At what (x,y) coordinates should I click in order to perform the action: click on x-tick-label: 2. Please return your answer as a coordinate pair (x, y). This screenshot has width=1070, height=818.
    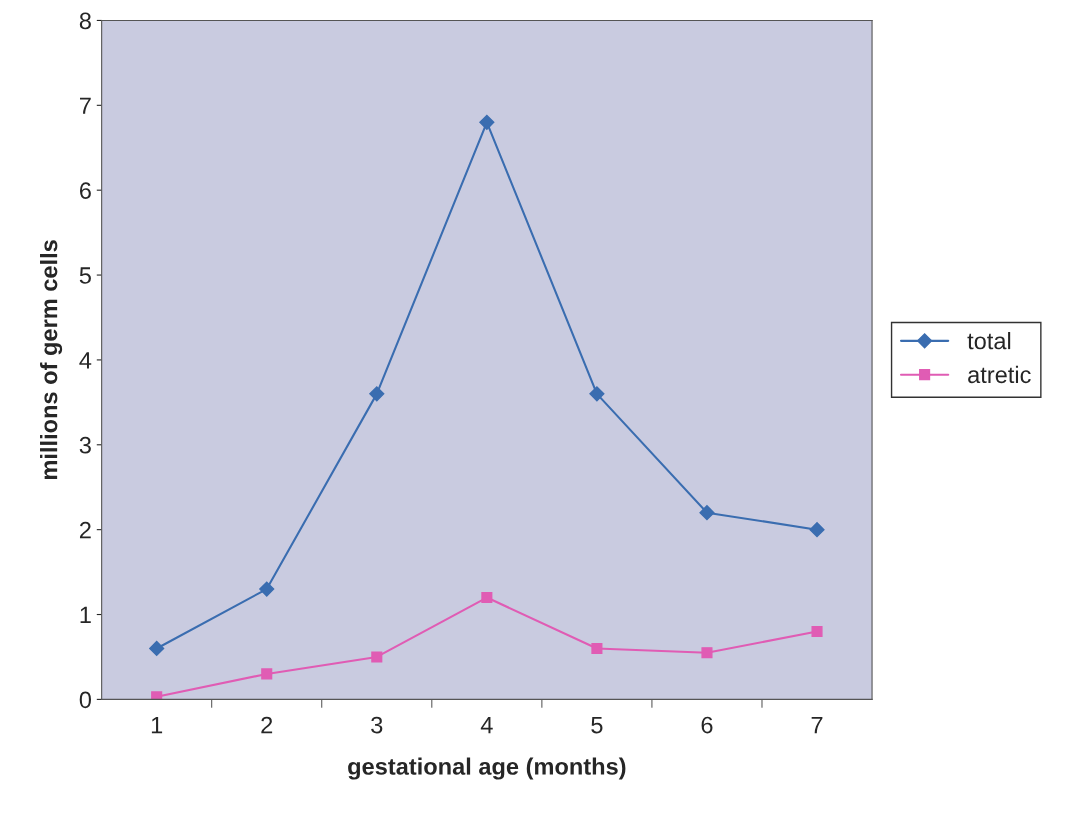
    Looking at the image, I should click on (267, 725).